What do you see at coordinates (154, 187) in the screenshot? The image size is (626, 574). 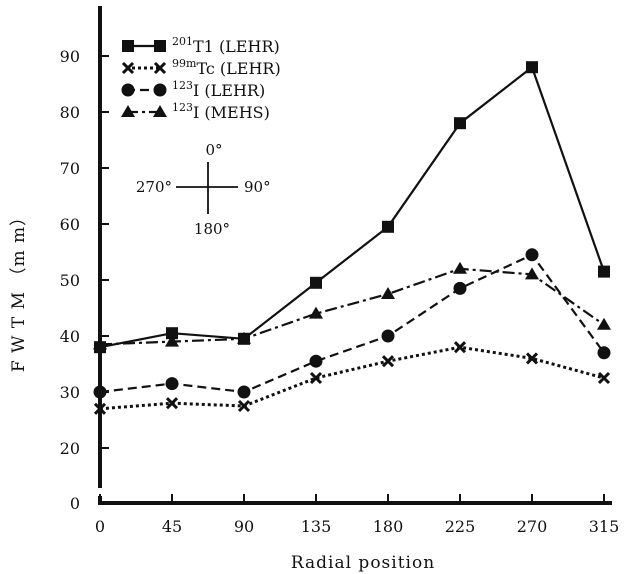 I see `compass-label-left: 270°` at bounding box center [154, 187].